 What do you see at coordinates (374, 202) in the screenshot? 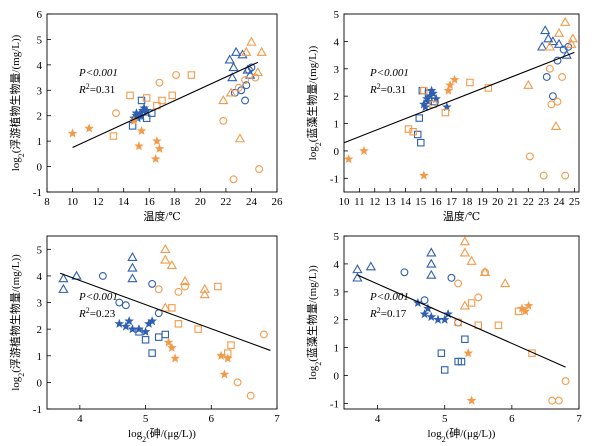
I see `x-tick-label: 12` at bounding box center [374, 202].